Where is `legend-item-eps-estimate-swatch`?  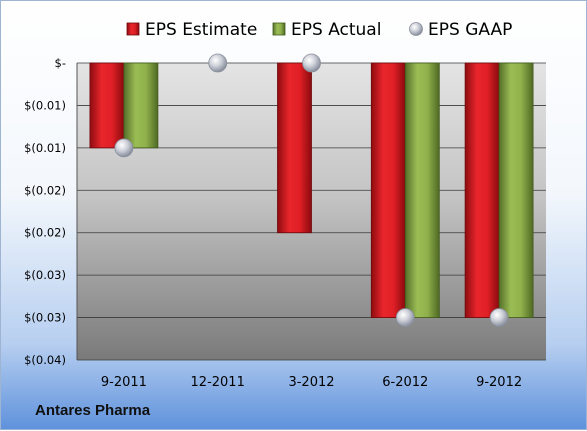
legend-item-eps-estimate-swatch is located at coordinates (133, 29).